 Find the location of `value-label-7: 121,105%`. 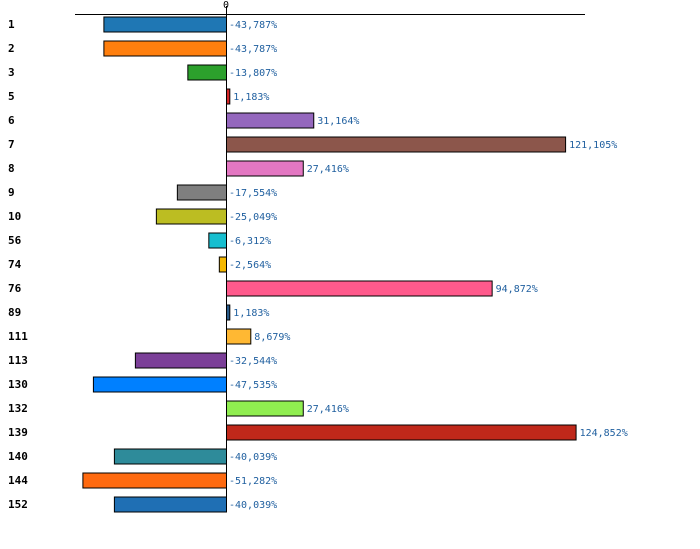

value-label-7: 121,105% is located at coordinates (593, 145).